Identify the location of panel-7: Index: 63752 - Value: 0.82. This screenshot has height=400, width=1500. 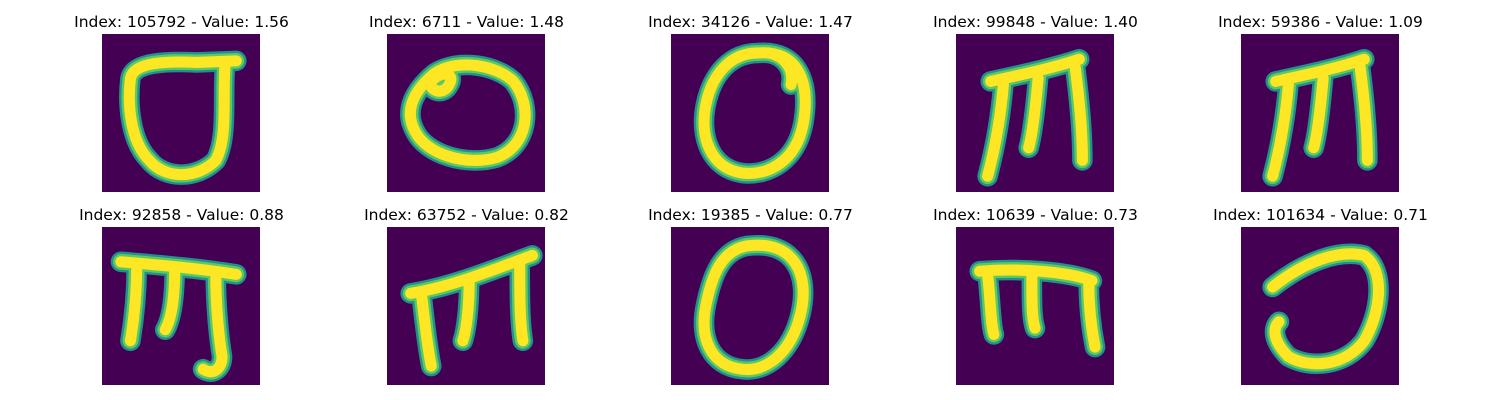
(466, 295).